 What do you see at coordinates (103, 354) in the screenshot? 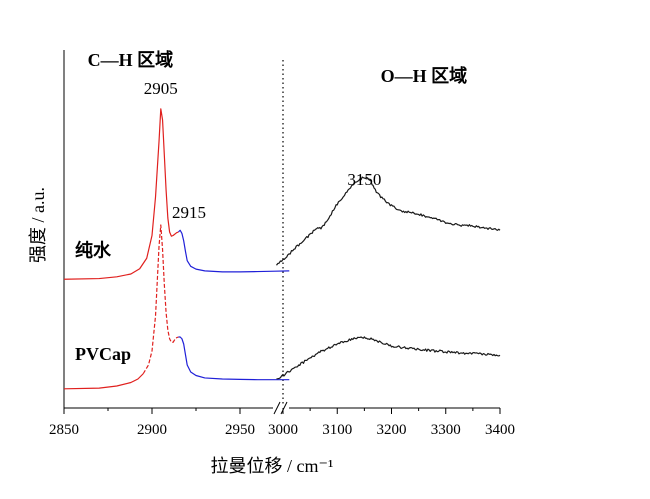
I see `sample-label: PVCap` at bounding box center [103, 354].